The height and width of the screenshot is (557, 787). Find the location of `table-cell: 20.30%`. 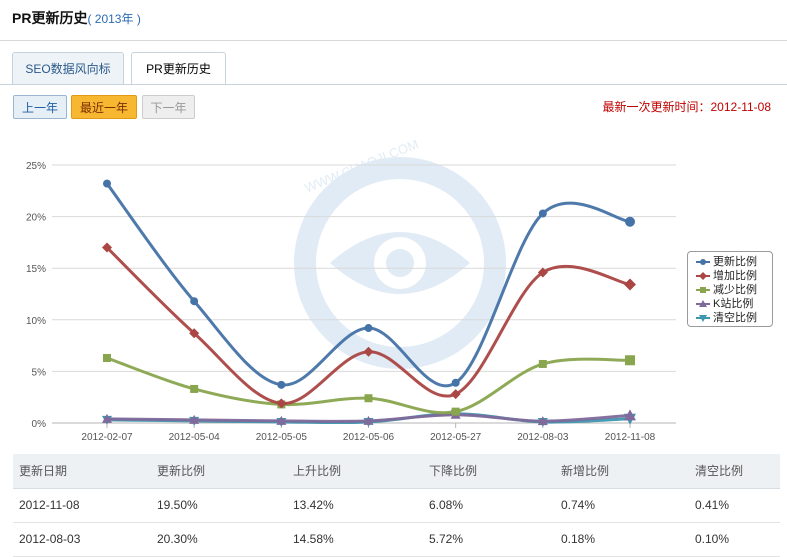

table-cell: 20.30% is located at coordinates (177, 539).